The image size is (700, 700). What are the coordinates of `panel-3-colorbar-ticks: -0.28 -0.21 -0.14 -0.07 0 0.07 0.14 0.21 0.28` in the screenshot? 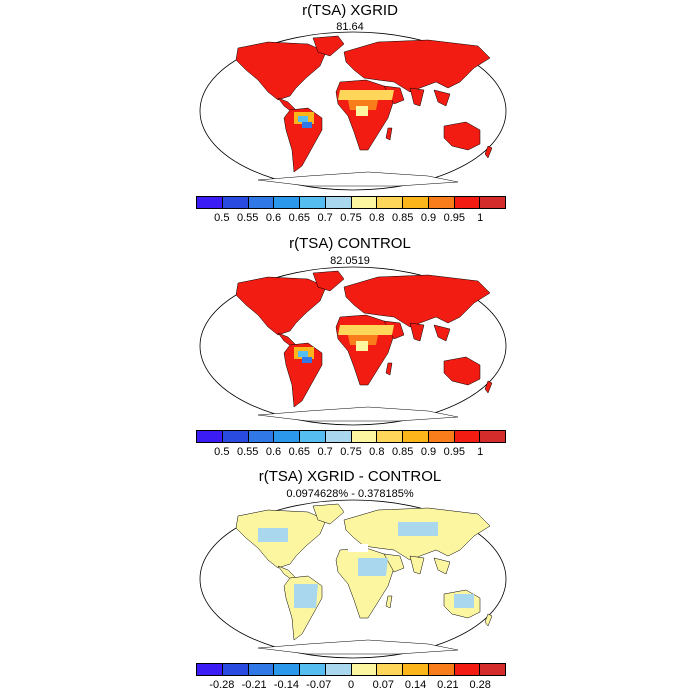 It's located at (351, 686).